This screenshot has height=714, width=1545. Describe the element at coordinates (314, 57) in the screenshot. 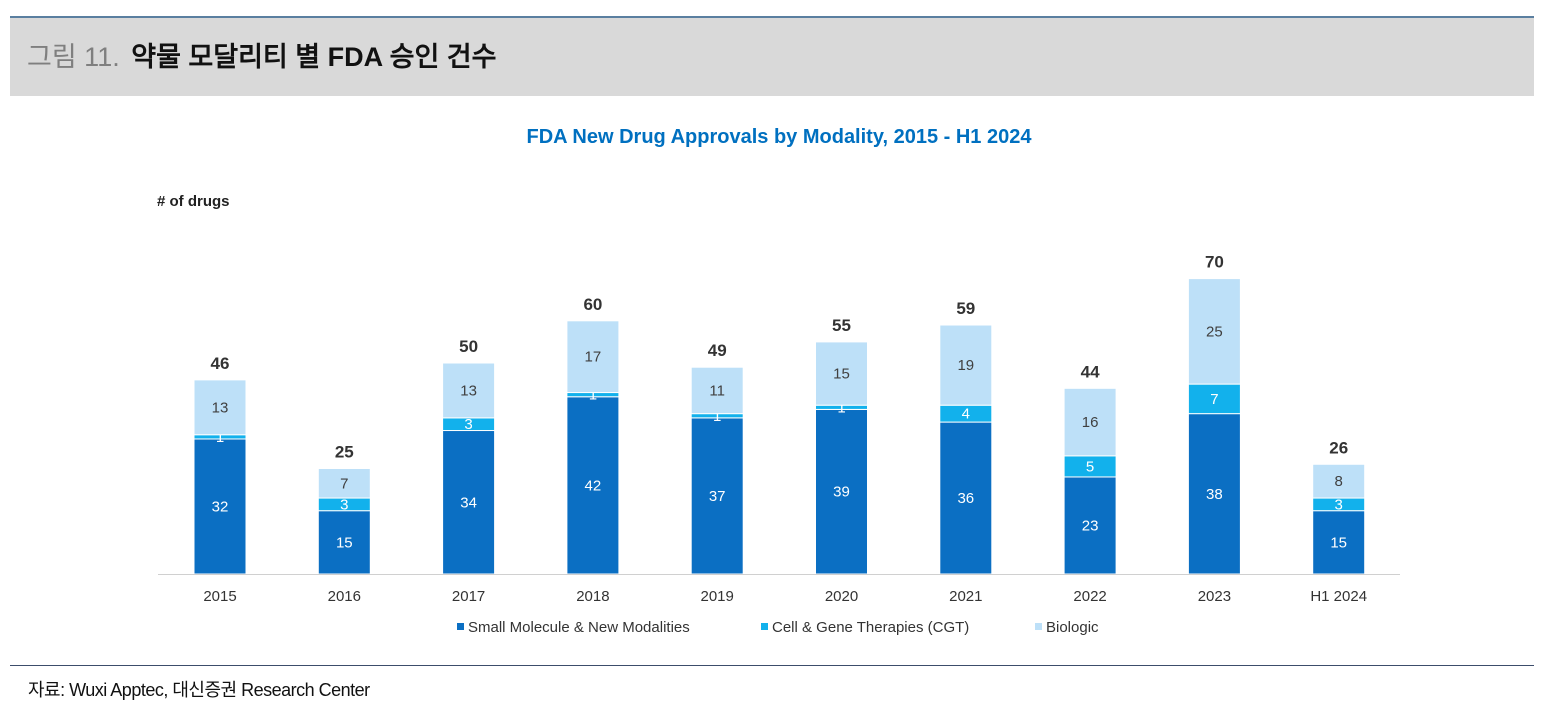

I see `figure-title-text: 약물 모달리티 별 FDA 승인 건수` at that location.